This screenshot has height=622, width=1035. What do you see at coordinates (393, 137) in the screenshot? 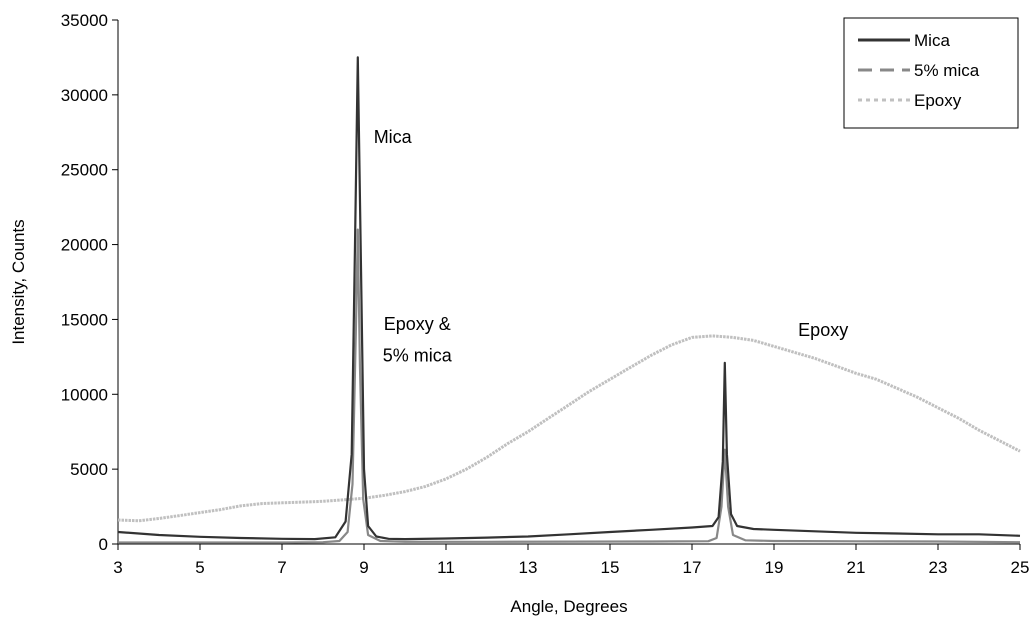
I see `annotation-label: Mica` at bounding box center [393, 137].